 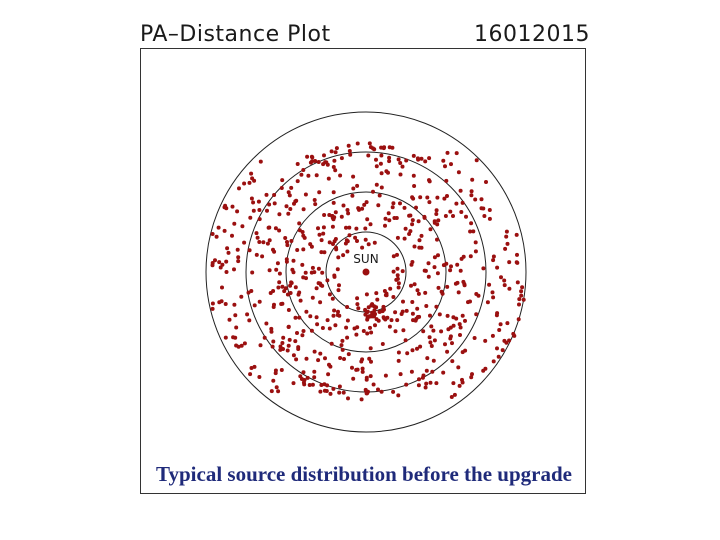 I want to click on plot-date: 16012015, so click(x=532, y=34).